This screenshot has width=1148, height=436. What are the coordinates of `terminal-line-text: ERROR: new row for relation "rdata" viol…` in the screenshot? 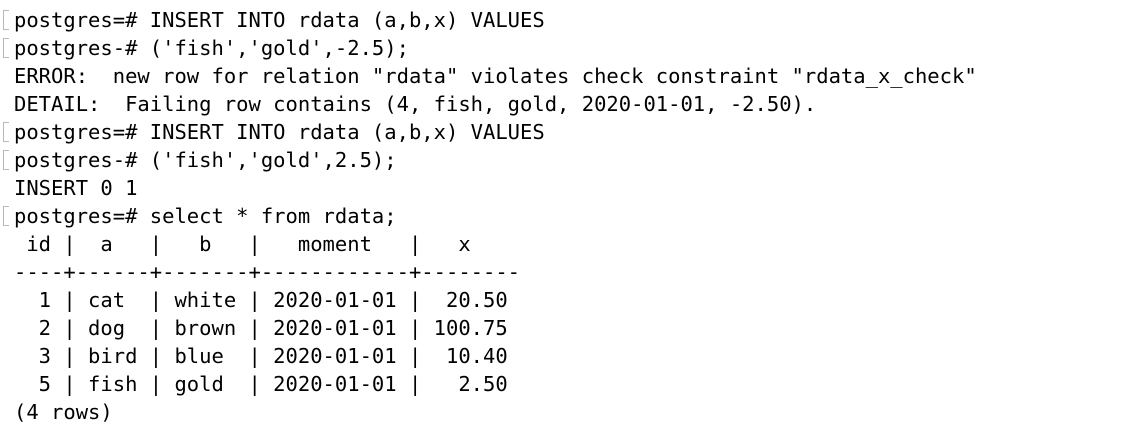 It's located at (495, 76).